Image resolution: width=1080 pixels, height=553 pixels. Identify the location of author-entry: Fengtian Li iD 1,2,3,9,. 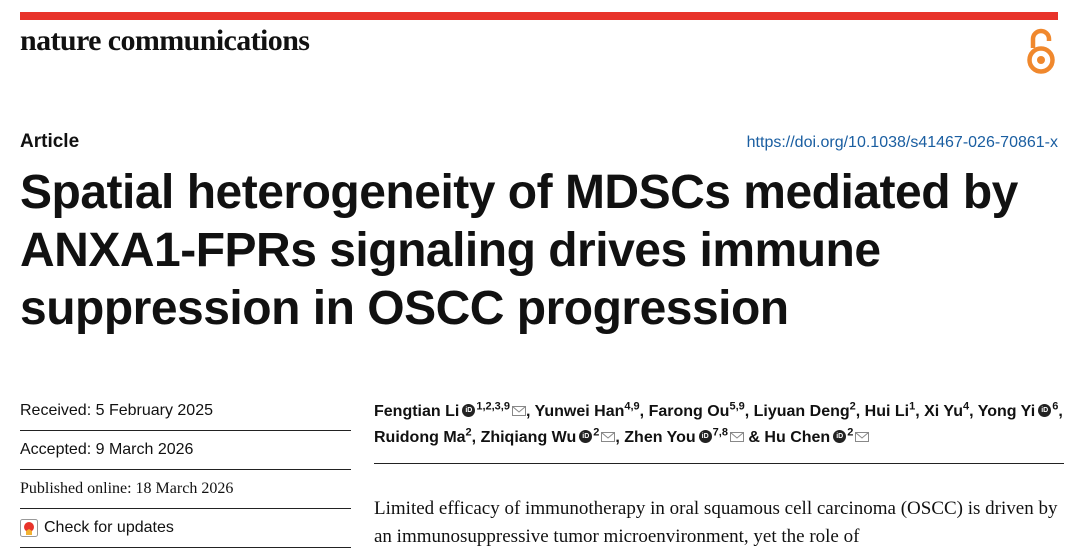
(454, 410).